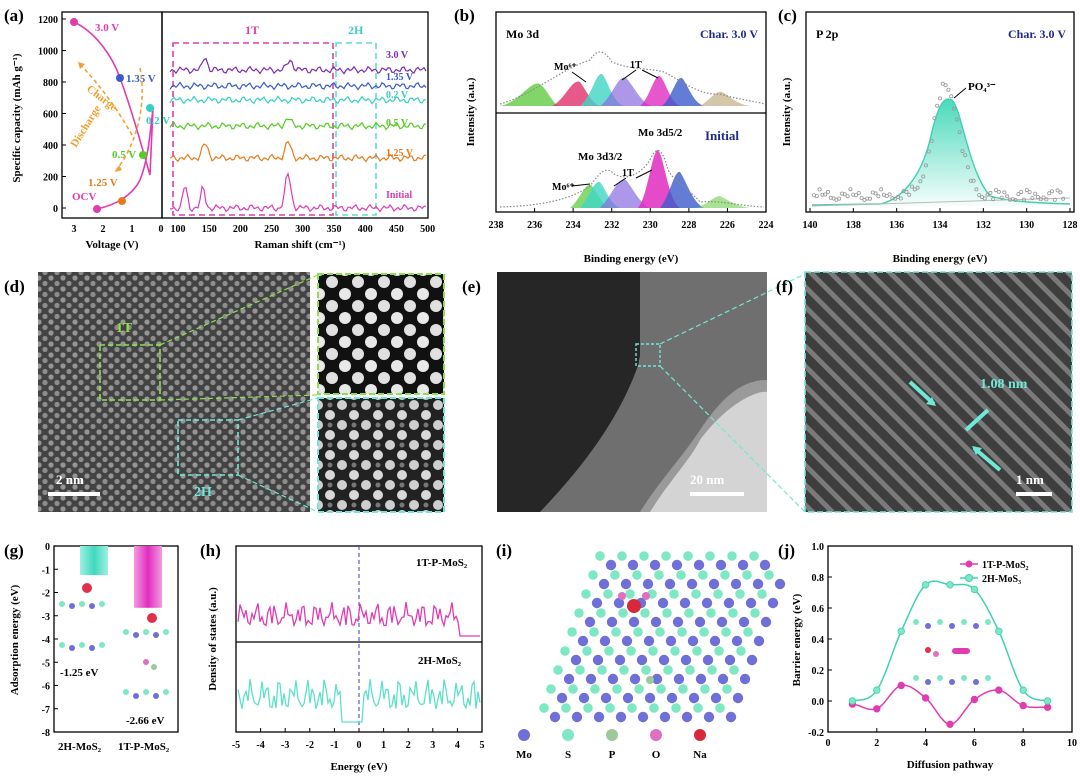 This screenshot has width=1080, height=779. I want to click on h-xtick-label: -5, so click(236, 745).